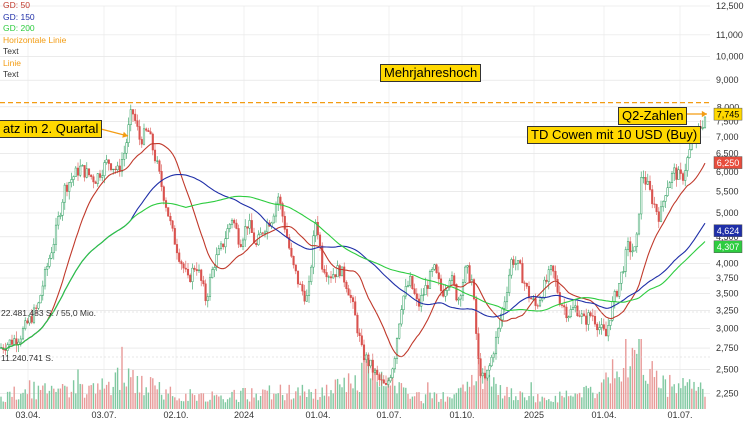  I want to click on y-tick-label-1: 2,500, so click(727, 370).